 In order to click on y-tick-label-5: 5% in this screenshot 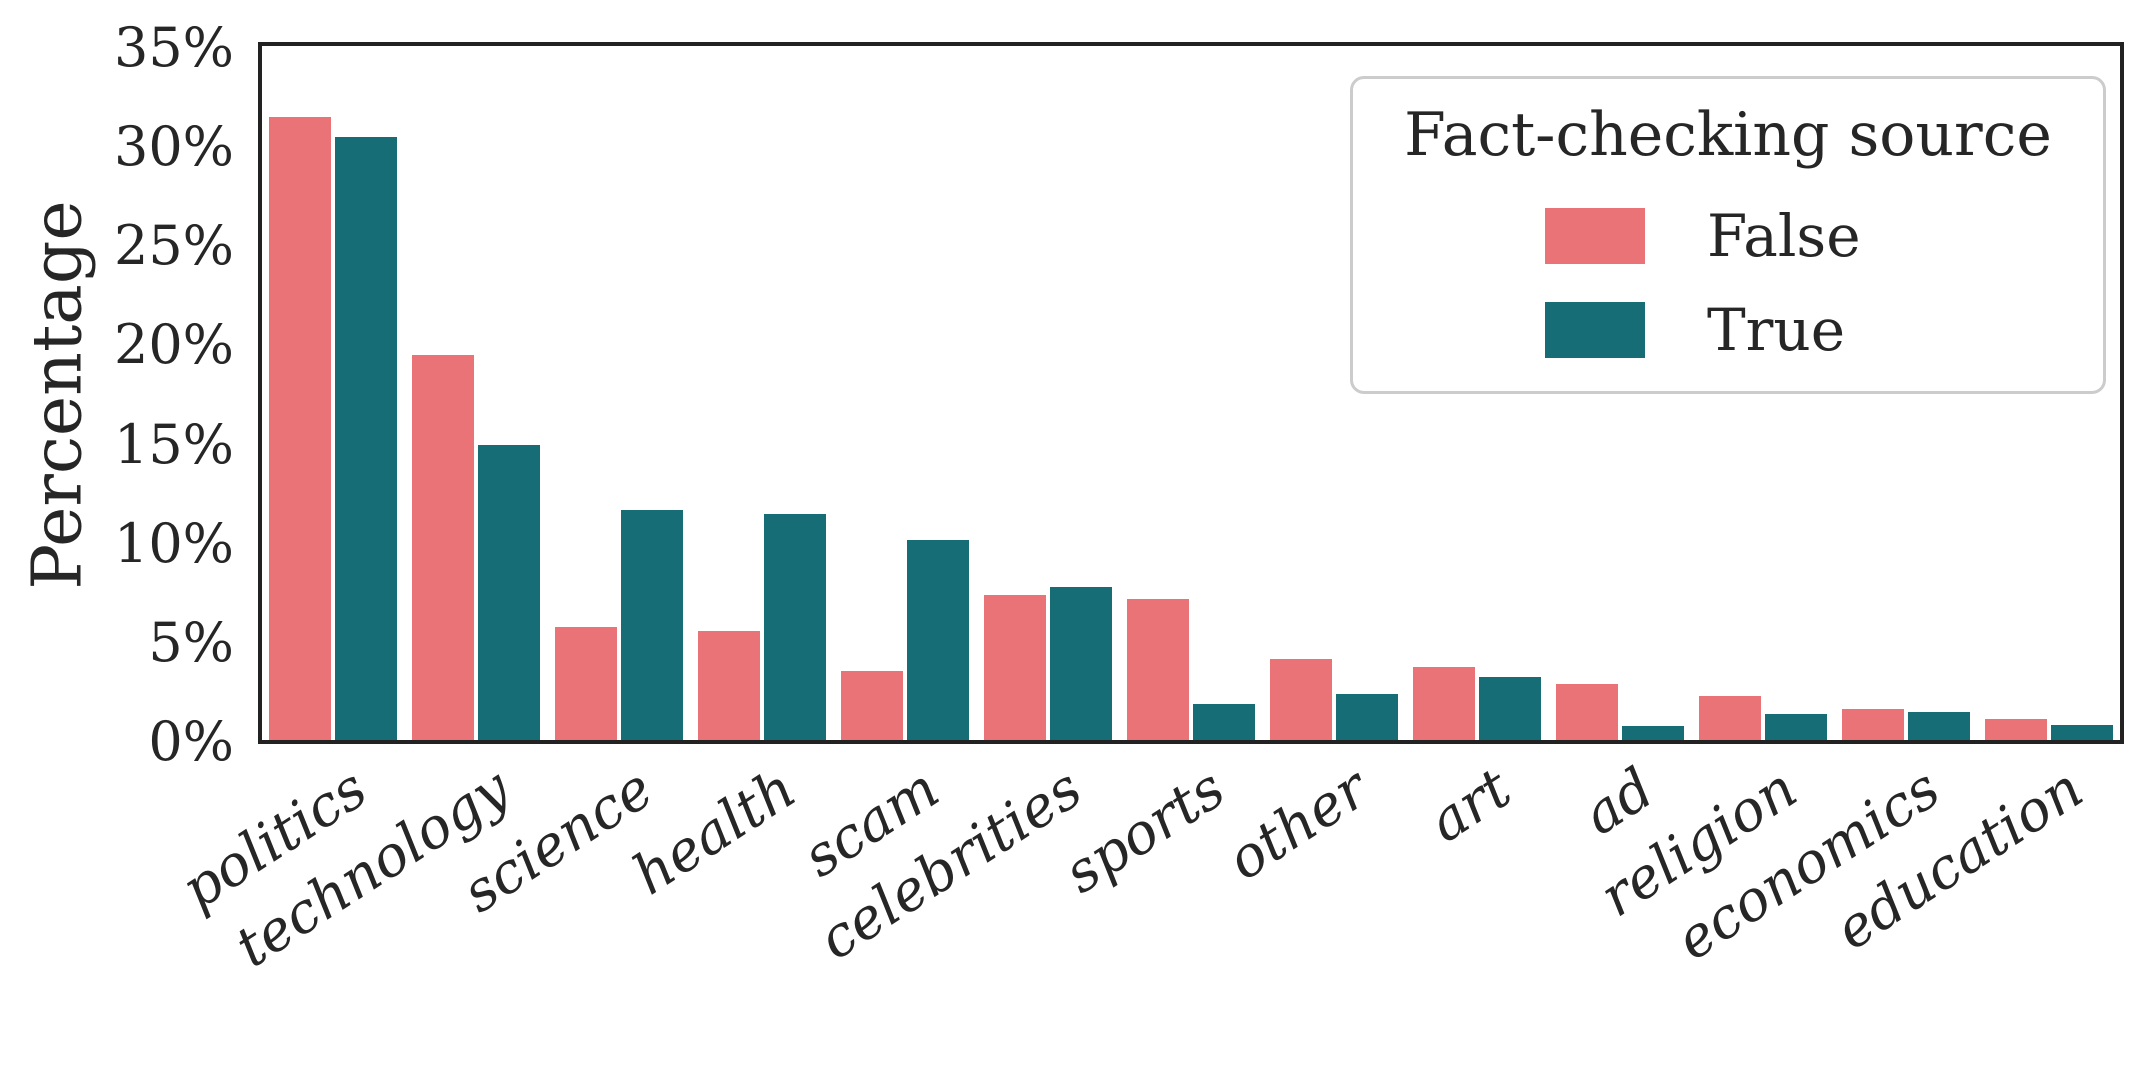, I will do `click(191, 642)`.